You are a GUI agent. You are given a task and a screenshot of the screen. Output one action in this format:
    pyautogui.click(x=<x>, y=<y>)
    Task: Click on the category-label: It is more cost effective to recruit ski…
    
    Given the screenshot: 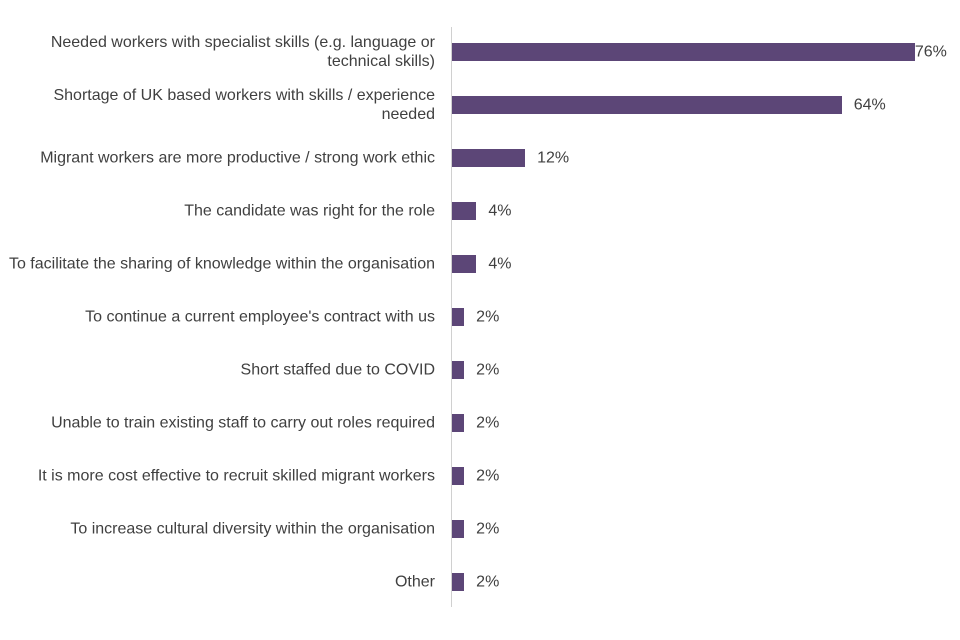 What is the action you would take?
    pyautogui.click(x=236, y=476)
    